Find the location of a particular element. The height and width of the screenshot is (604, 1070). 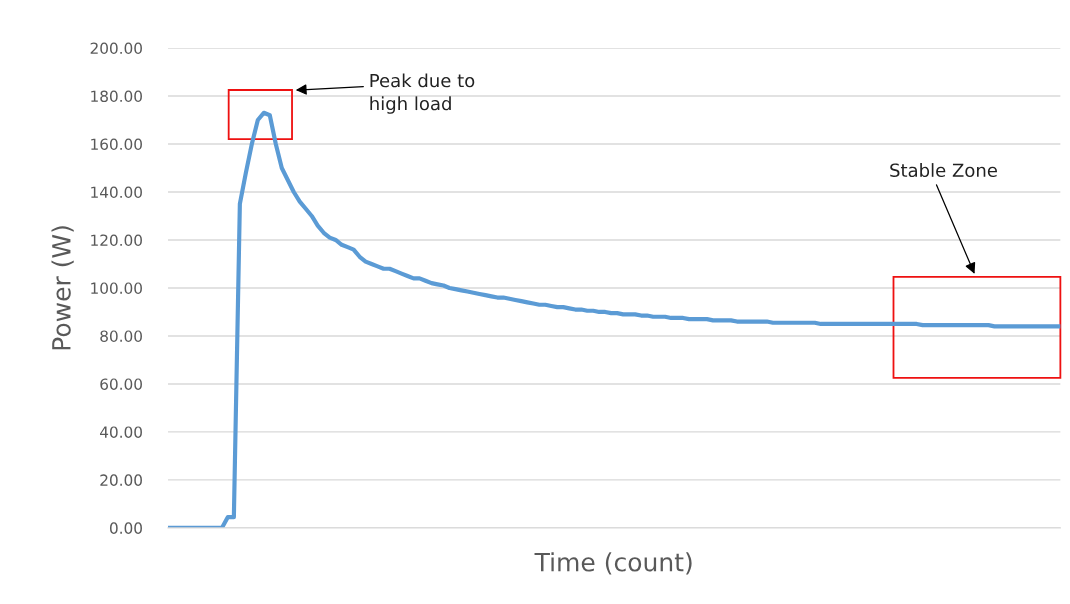

x-axis-title: Time (count) is located at coordinates (613, 563).